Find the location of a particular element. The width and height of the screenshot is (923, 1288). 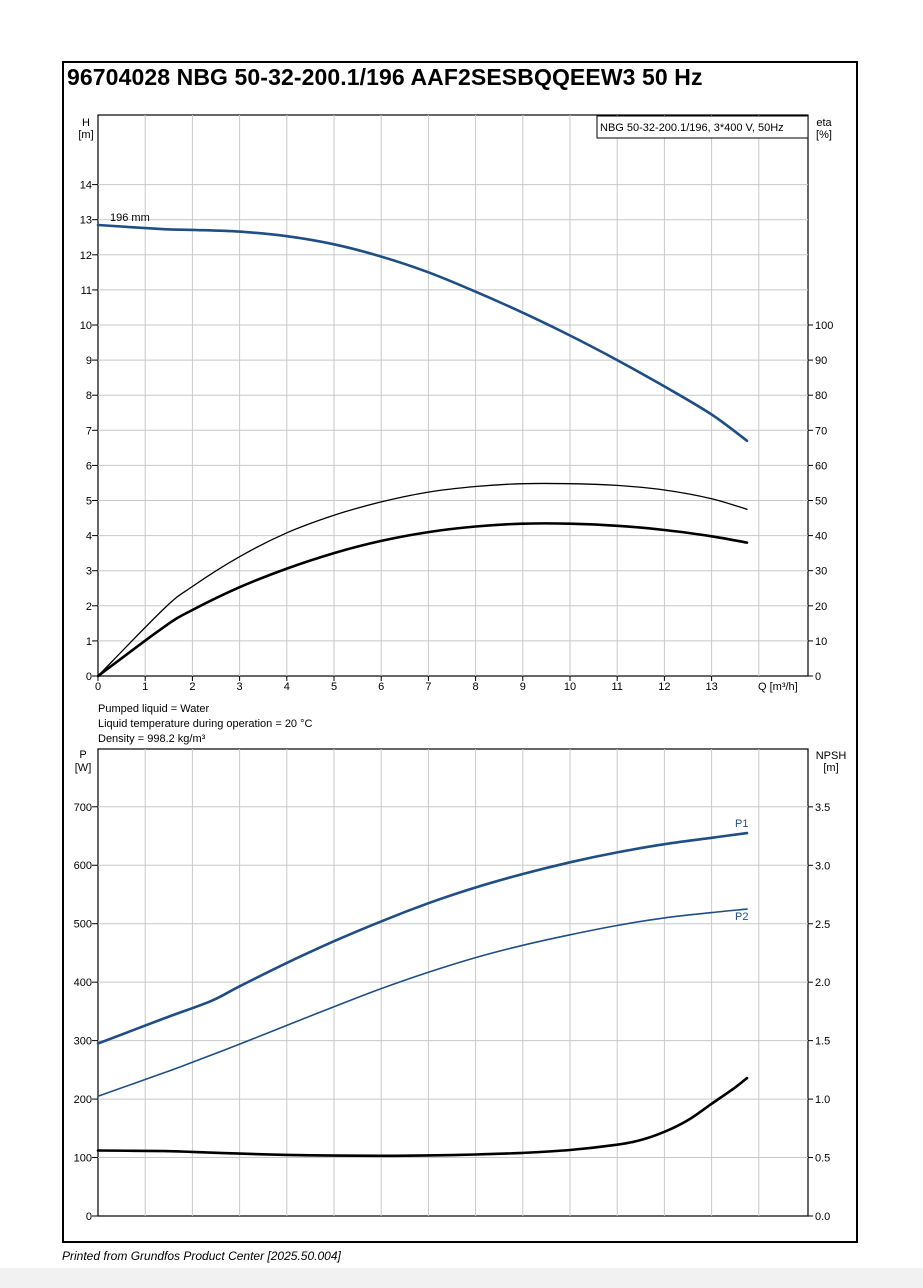

legend-box-text: NBG 50-32-200.1/196, 3*400 V, 50Hz is located at coordinates (692, 128).